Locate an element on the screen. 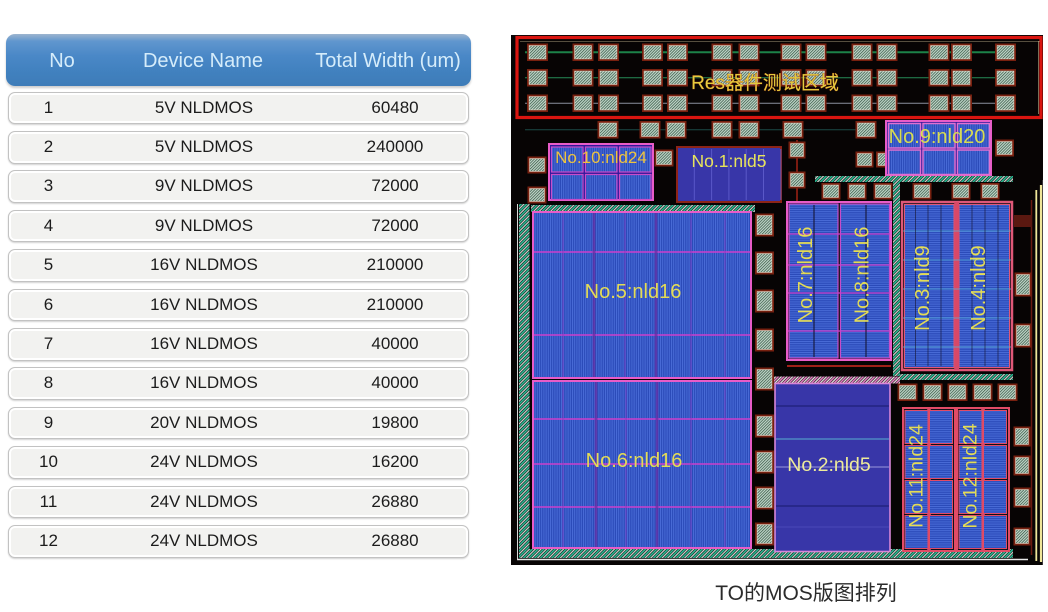 The width and height of the screenshot is (1048, 612). svg-text: No.2:nld5 is located at coordinates (829, 465).